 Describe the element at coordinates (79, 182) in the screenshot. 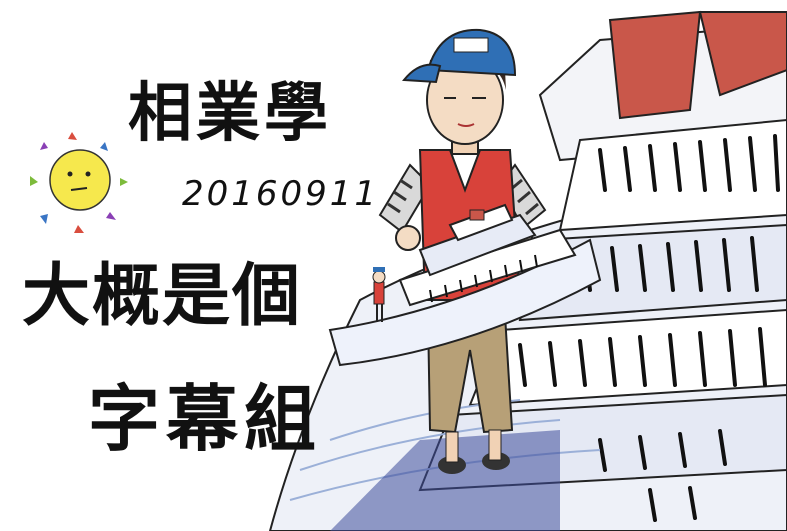

I see `smiley-sun-icon` at that location.